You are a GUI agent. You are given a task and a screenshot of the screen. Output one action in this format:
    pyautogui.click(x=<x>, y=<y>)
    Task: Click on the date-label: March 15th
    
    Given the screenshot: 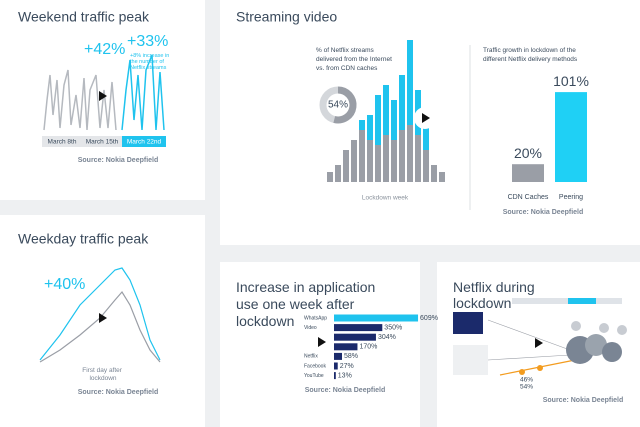 What is the action you would take?
    pyautogui.click(x=102, y=142)
    